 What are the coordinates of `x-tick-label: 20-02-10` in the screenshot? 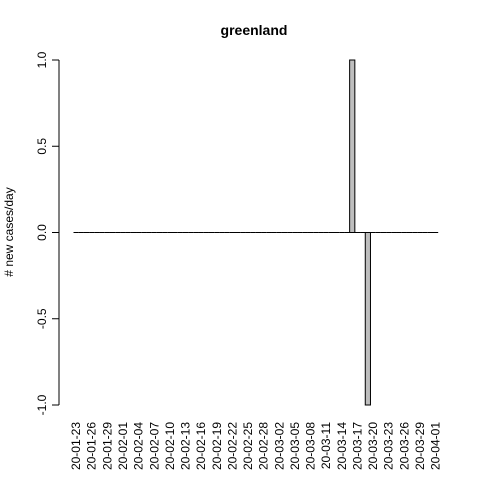 It's located at (170, 446).